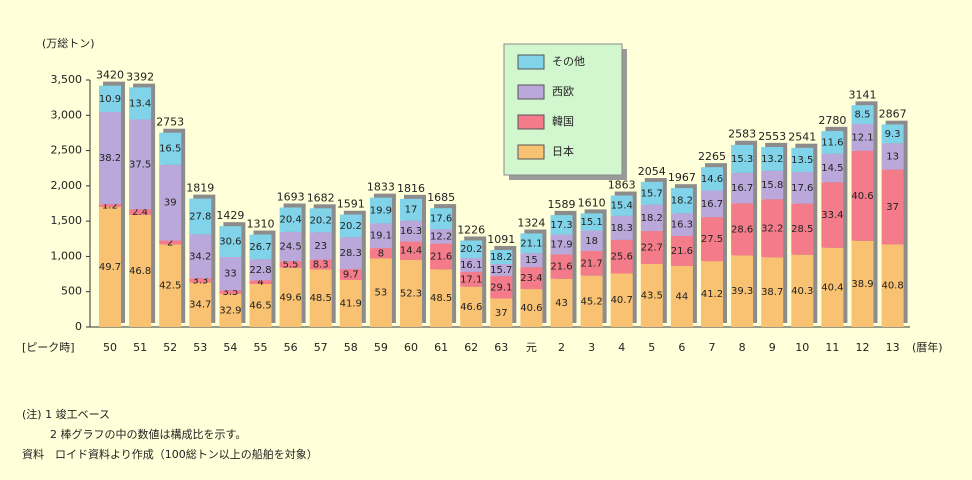  I want to click on segment-label: 3.3, so click(200, 280).